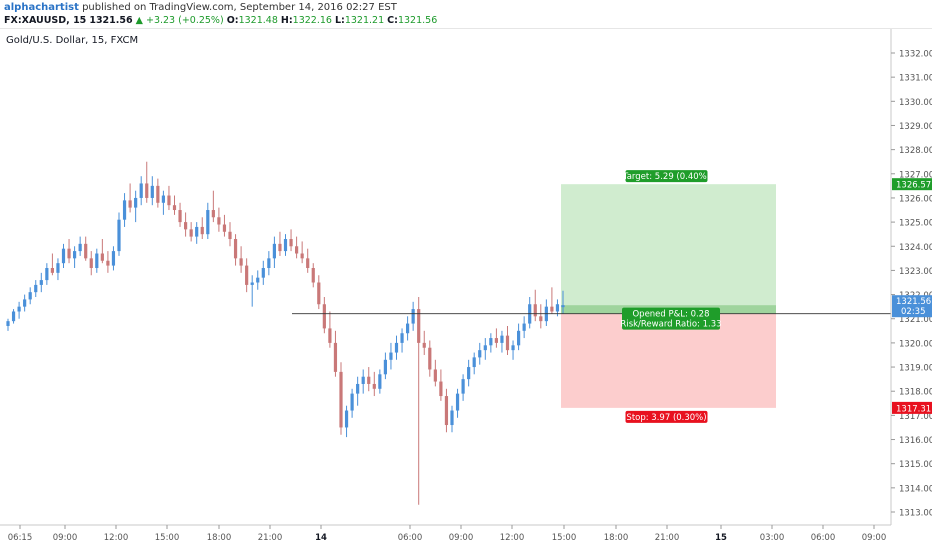 The height and width of the screenshot is (554, 932). I want to click on pnl-badge, so click(671, 318).